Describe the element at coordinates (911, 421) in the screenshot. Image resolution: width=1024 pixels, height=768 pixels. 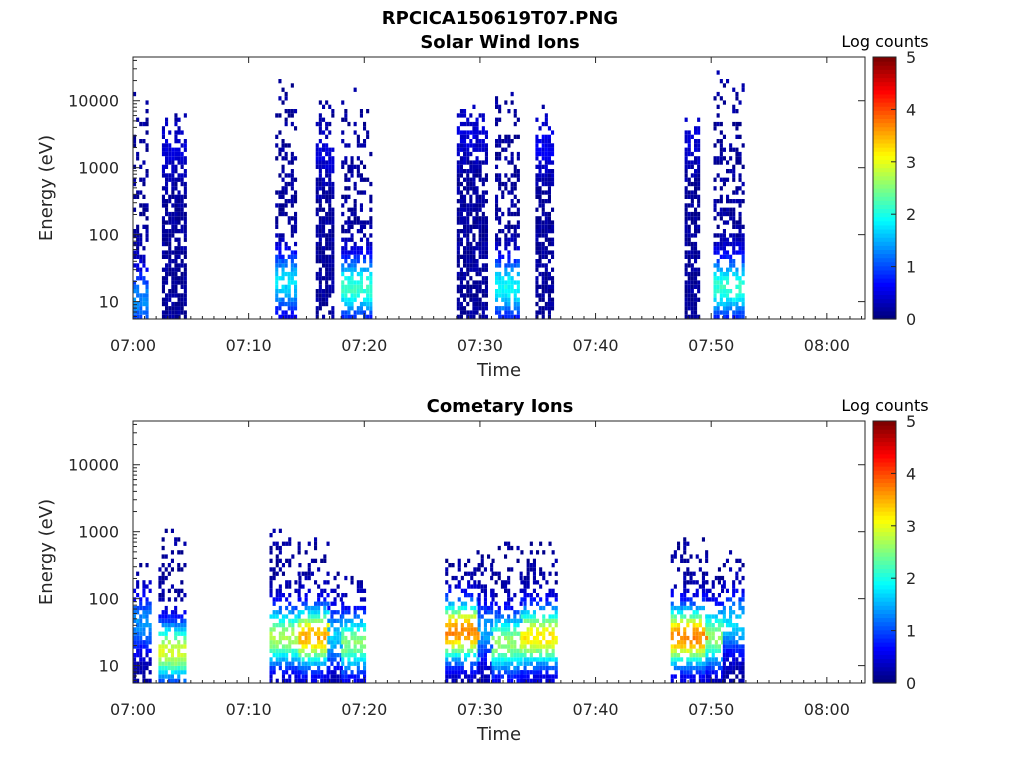
I see `colorbar-tick-label: 5` at that location.